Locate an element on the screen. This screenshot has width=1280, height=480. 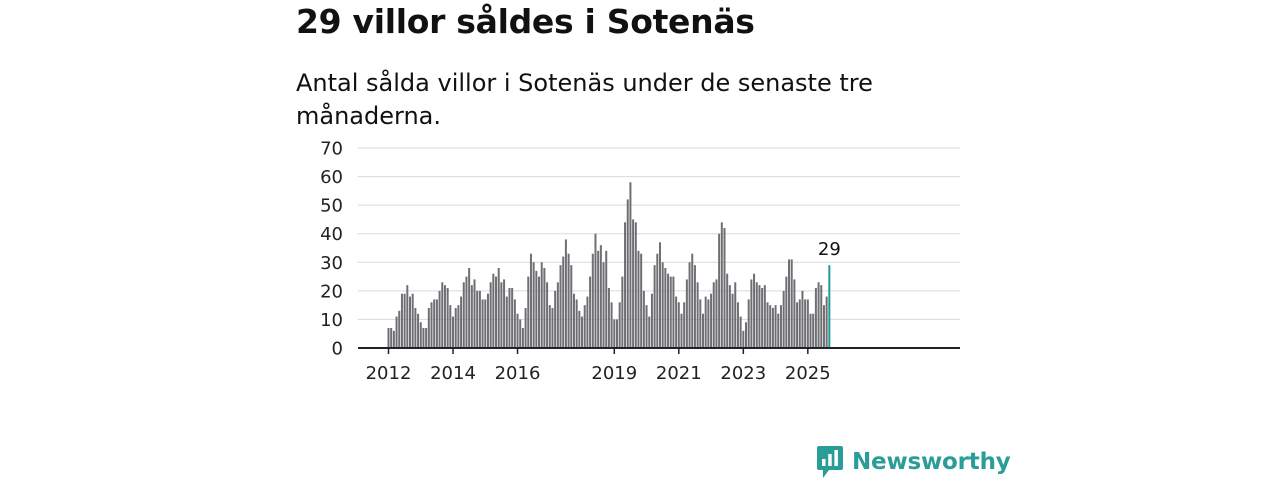
x-tick-label: 2019 is located at coordinates (614, 373).